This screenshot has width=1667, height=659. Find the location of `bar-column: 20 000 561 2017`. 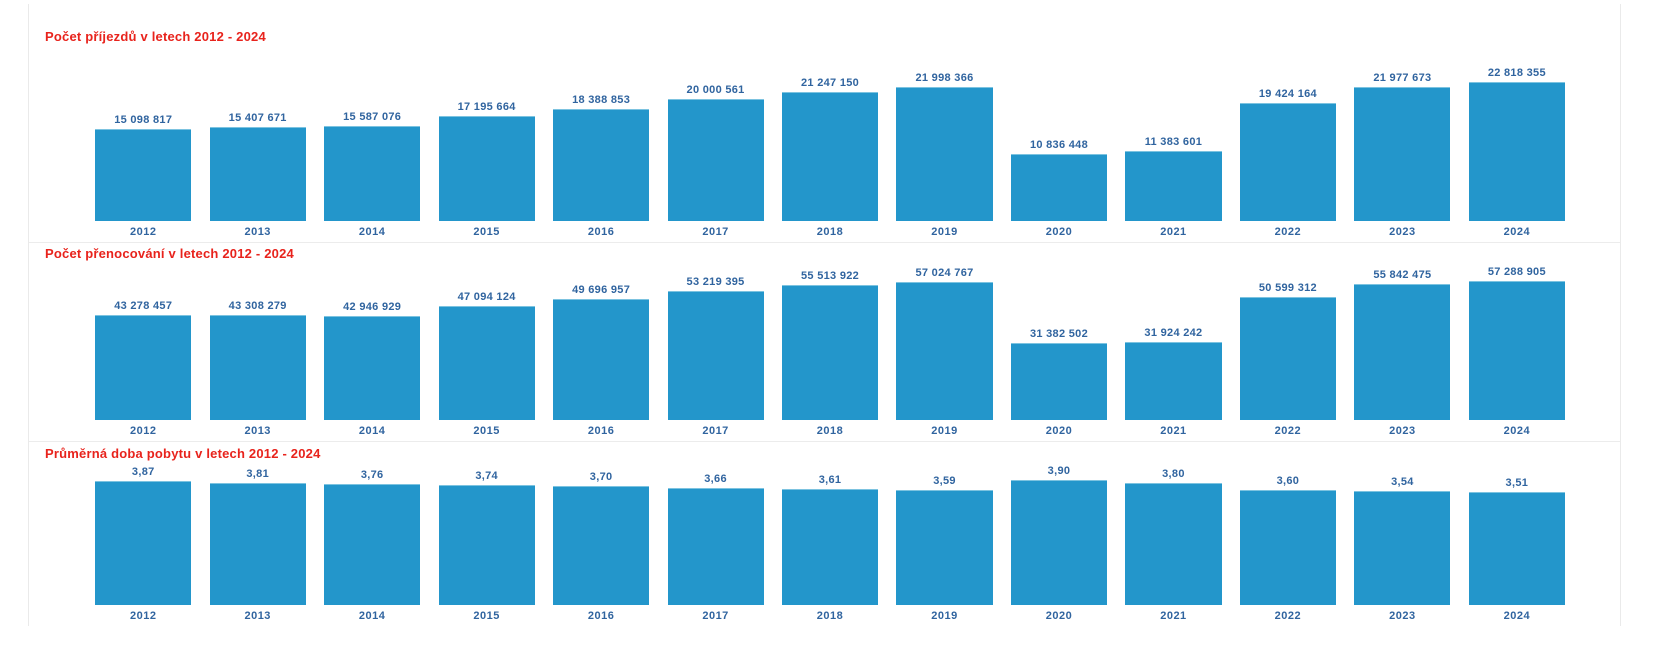

bar-column: 20 000 561 2017 is located at coordinates (715, 143).